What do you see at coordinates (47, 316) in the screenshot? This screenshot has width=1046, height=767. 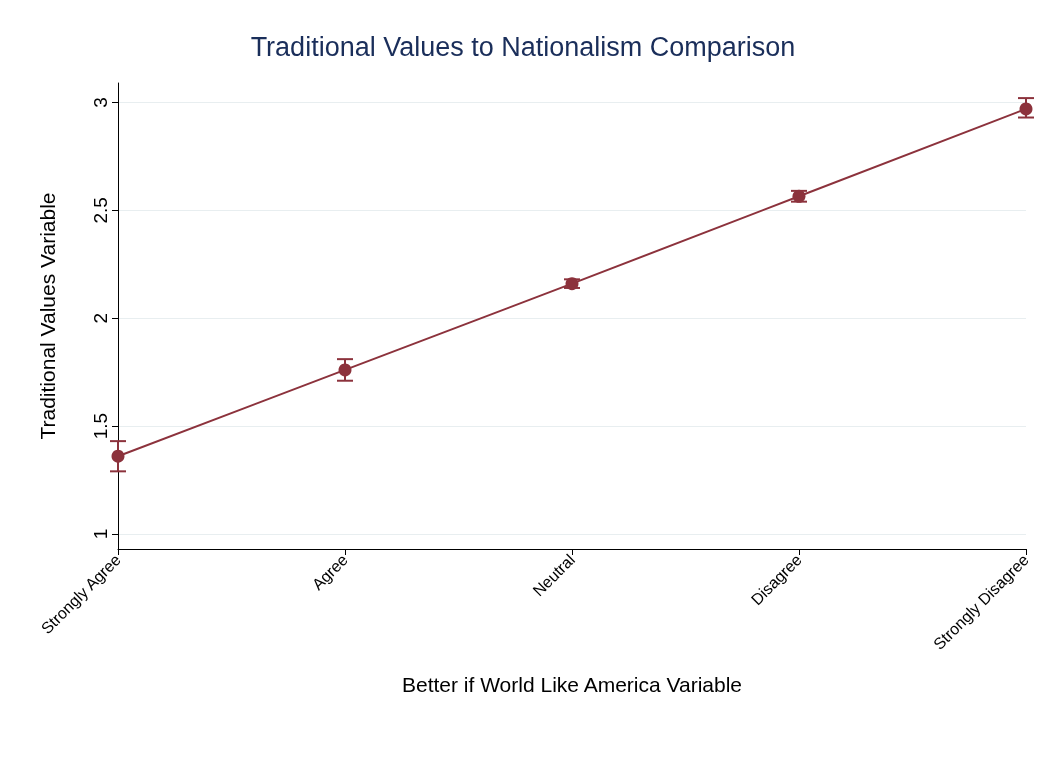 I see `y-axis-title: Traditional Values Variable` at bounding box center [47, 316].